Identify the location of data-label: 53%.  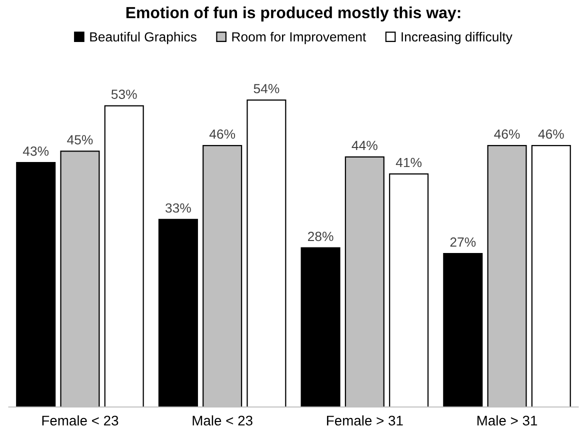
(124, 94).